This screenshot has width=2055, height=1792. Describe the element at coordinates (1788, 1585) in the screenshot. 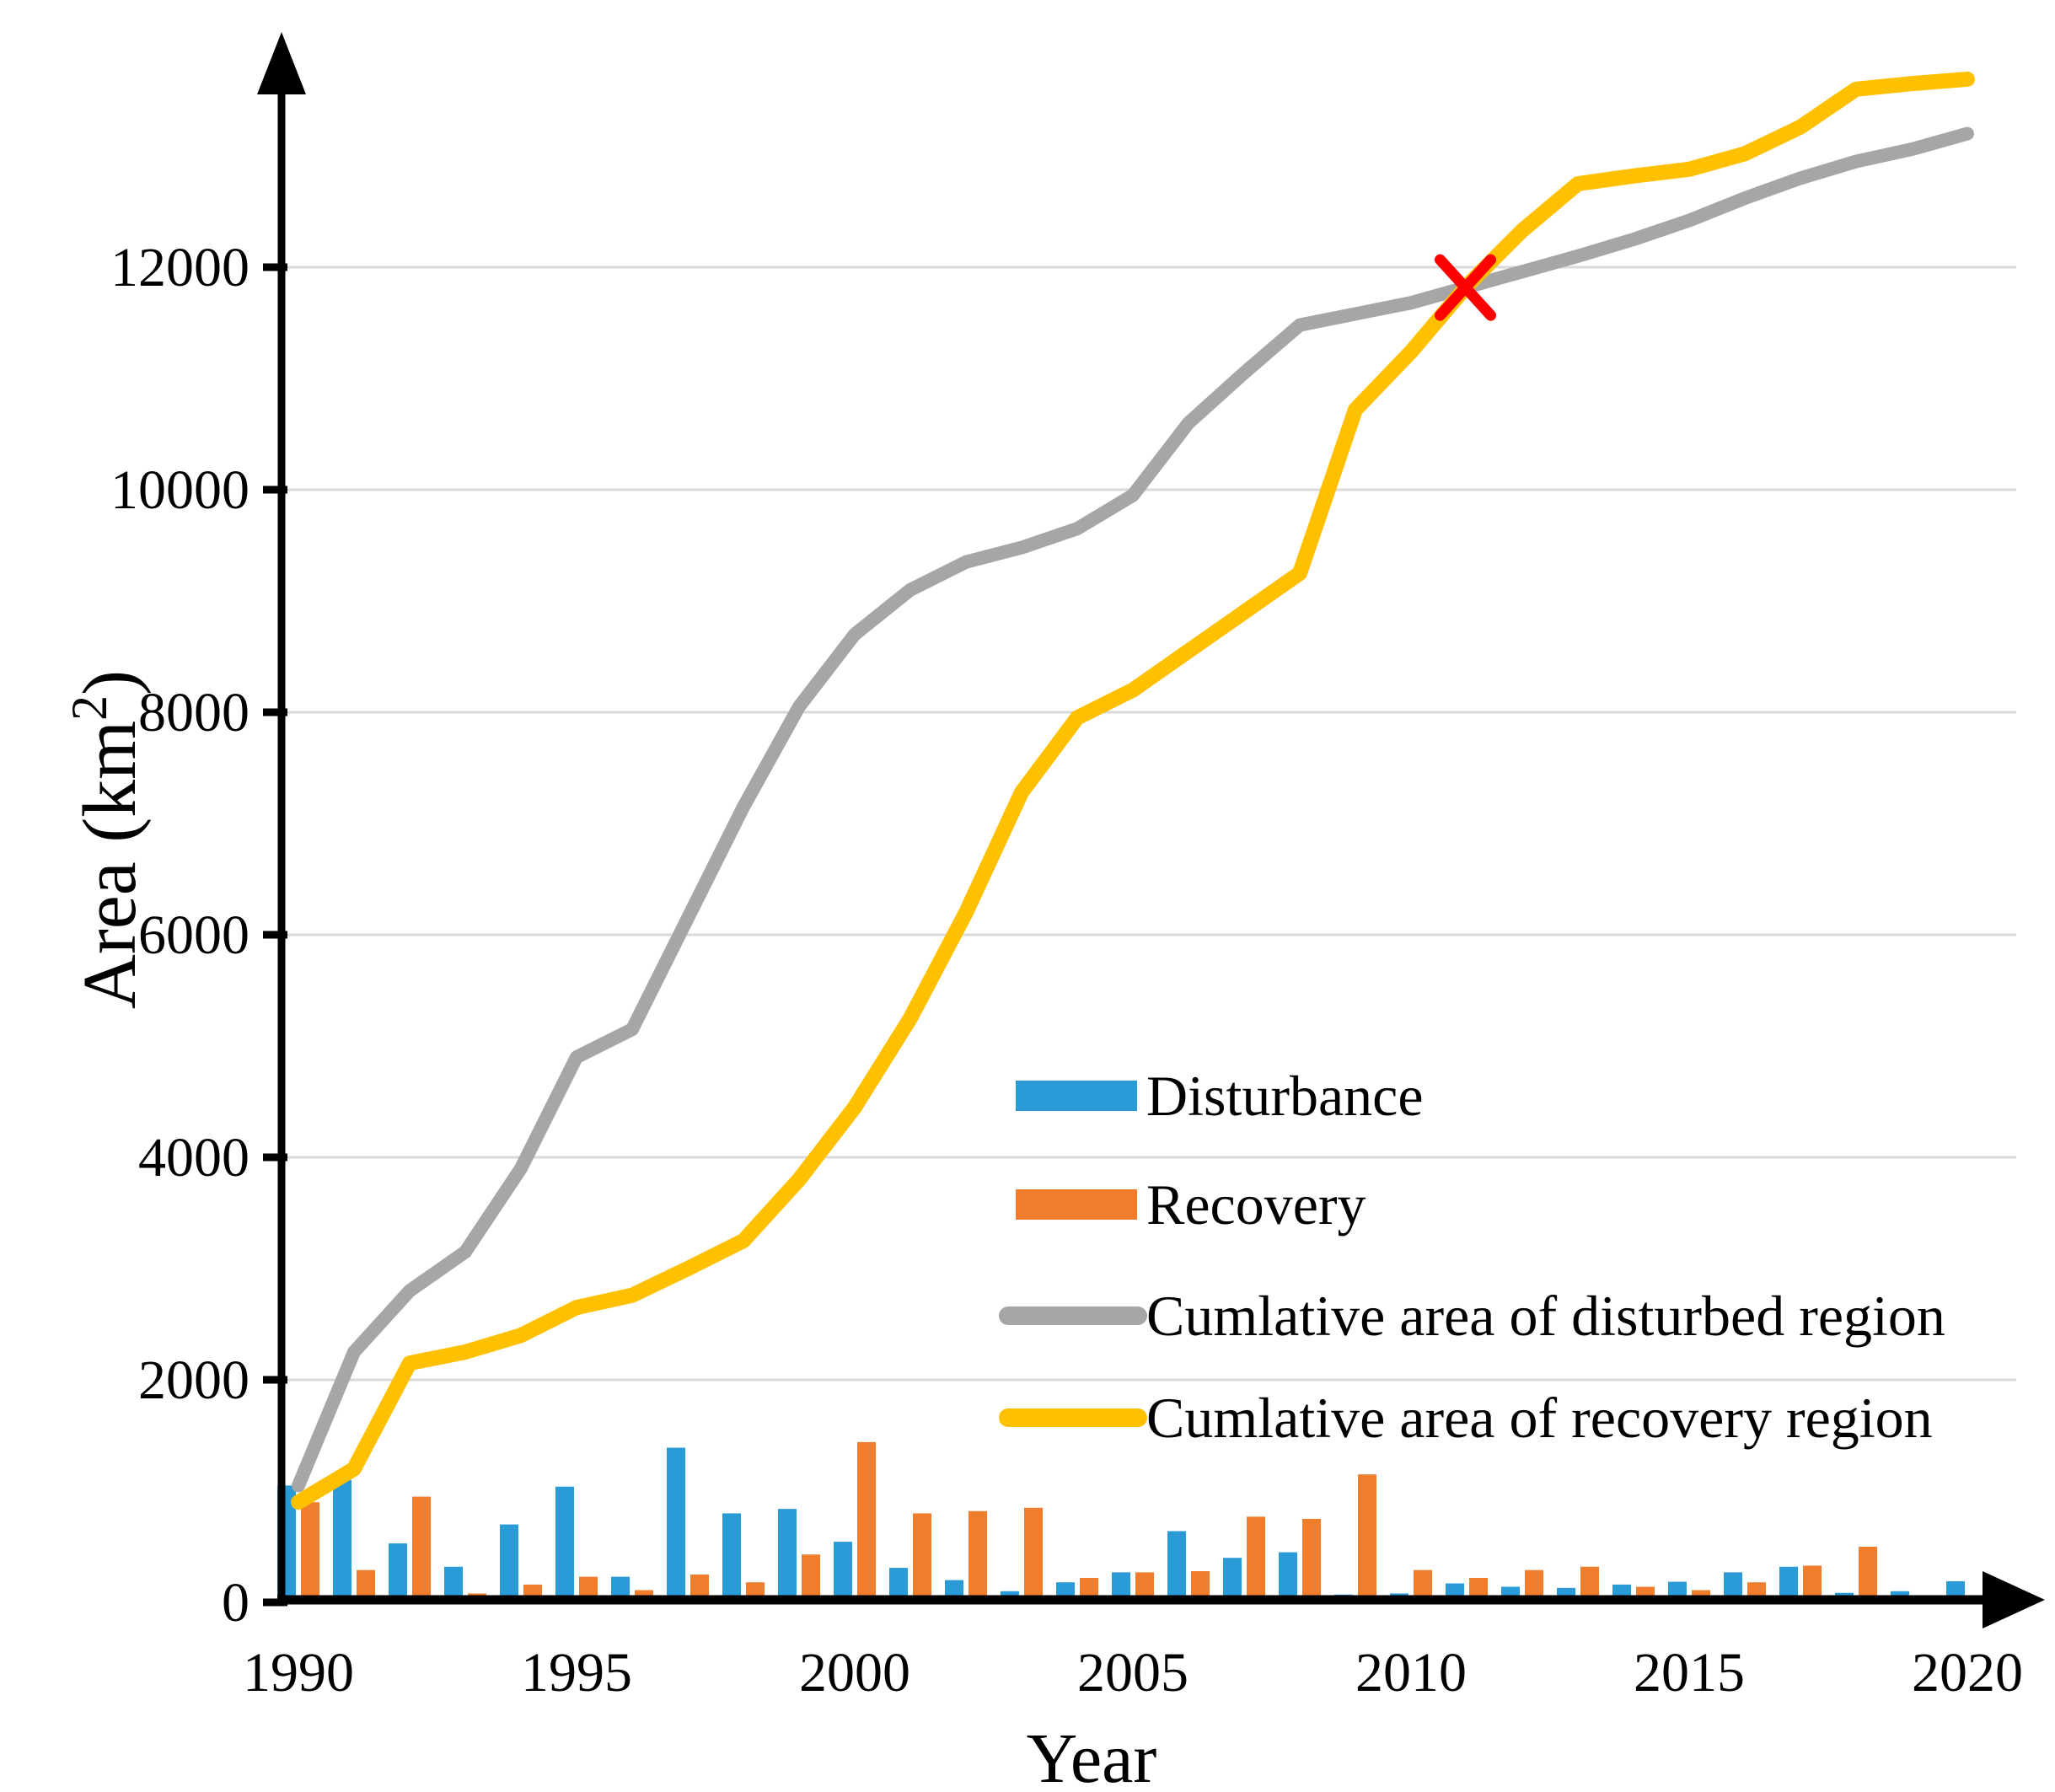

I see `bar-disturbance-2017` at that location.